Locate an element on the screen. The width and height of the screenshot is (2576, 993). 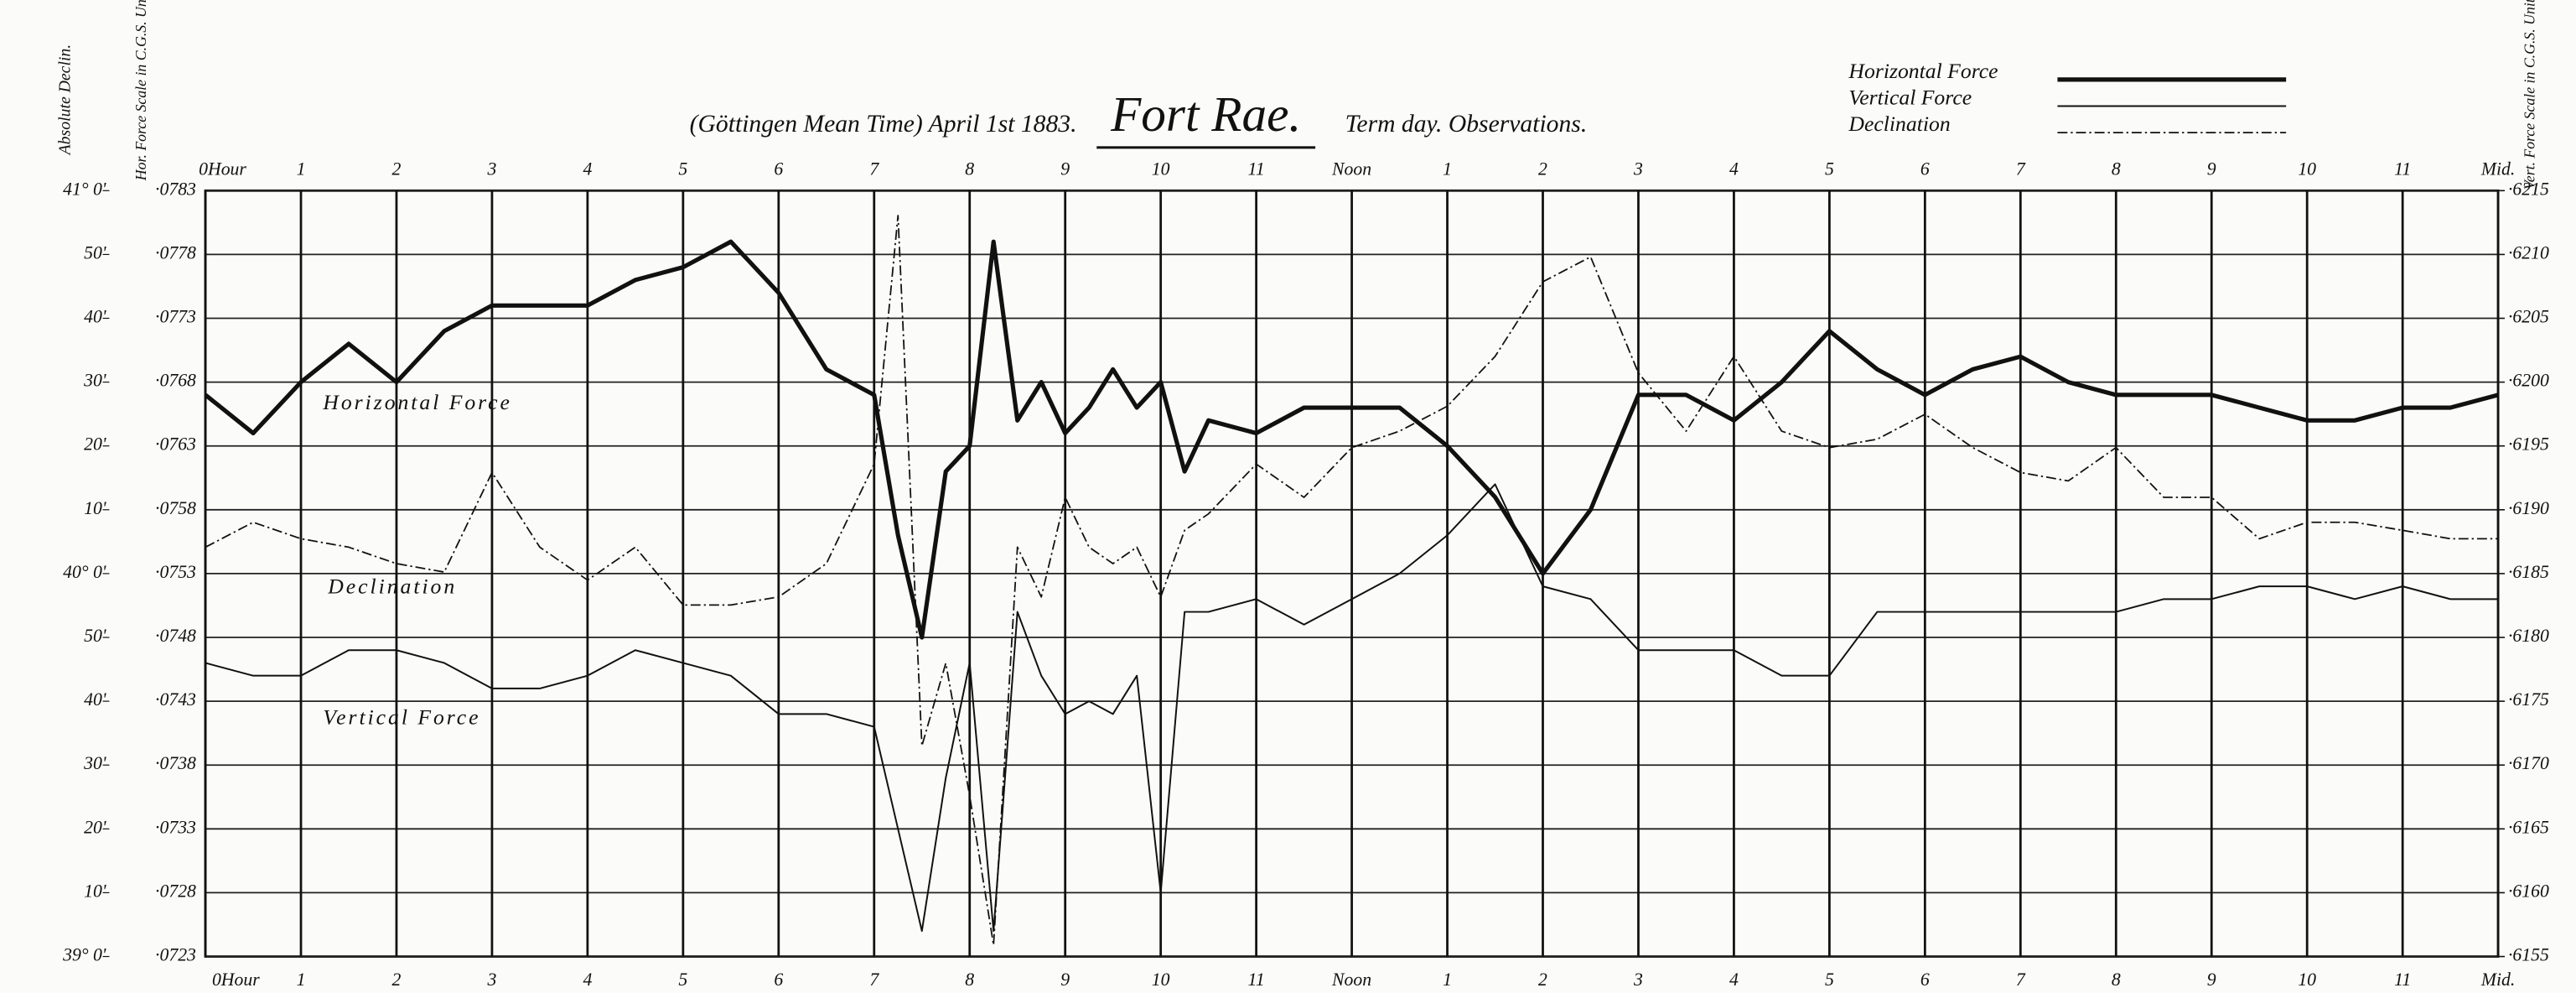
y2-tick-label: ·6190 is located at coordinates (2528, 508).